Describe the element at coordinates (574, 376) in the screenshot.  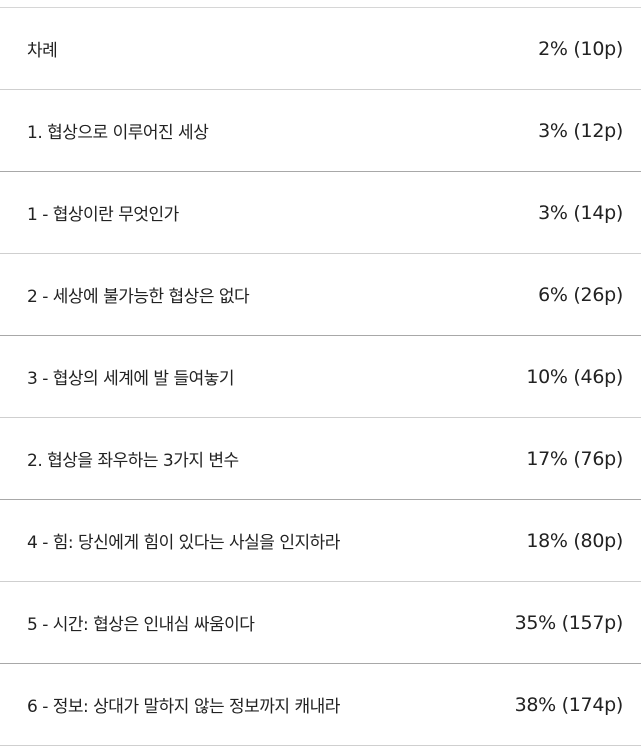
I see `toc-item-position: 10% (46p)` at that location.